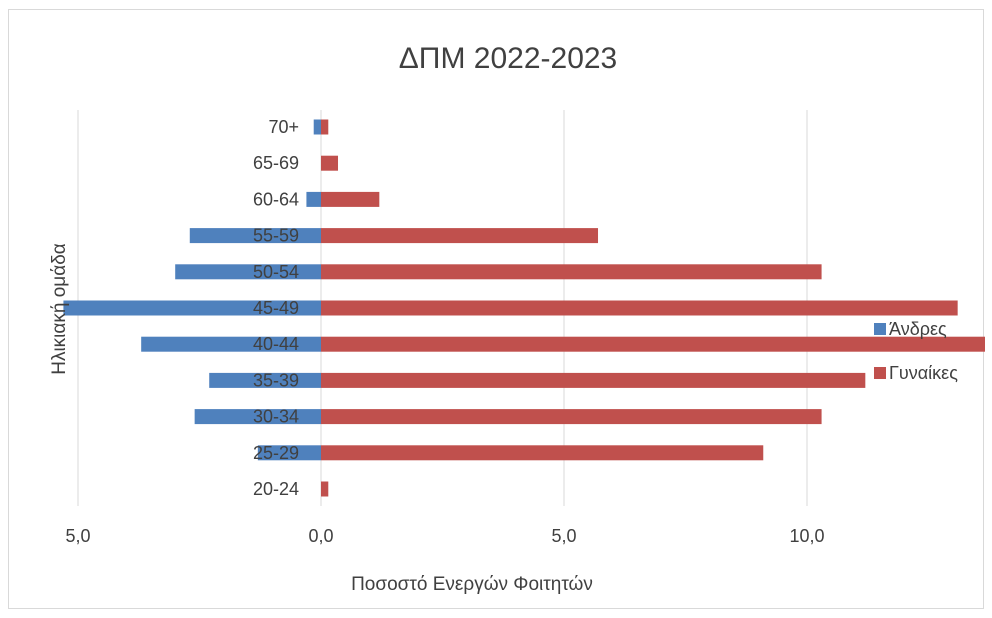 Image resolution: width=992 pixels, height=618 pixels. Describe the element at coordinates (444, 536) in the screenshot. I see `x-tick-labels: 10,05,00,05,010,015,020,0` at that location.